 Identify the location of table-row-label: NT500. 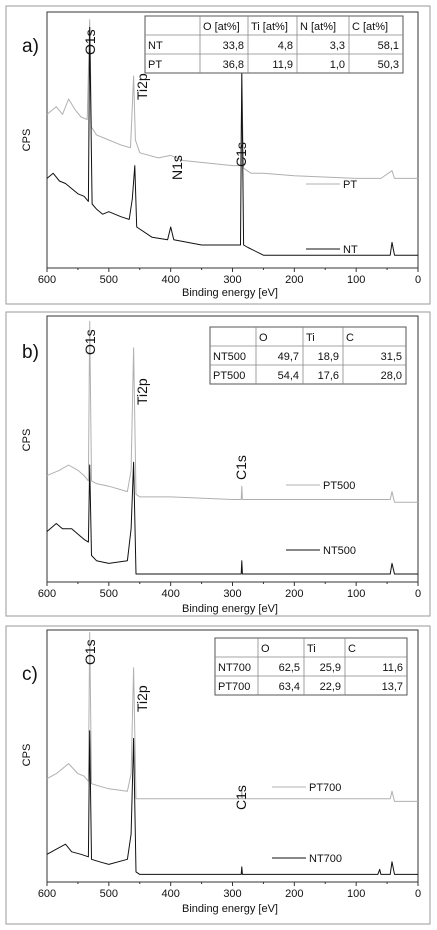
(229, 357).